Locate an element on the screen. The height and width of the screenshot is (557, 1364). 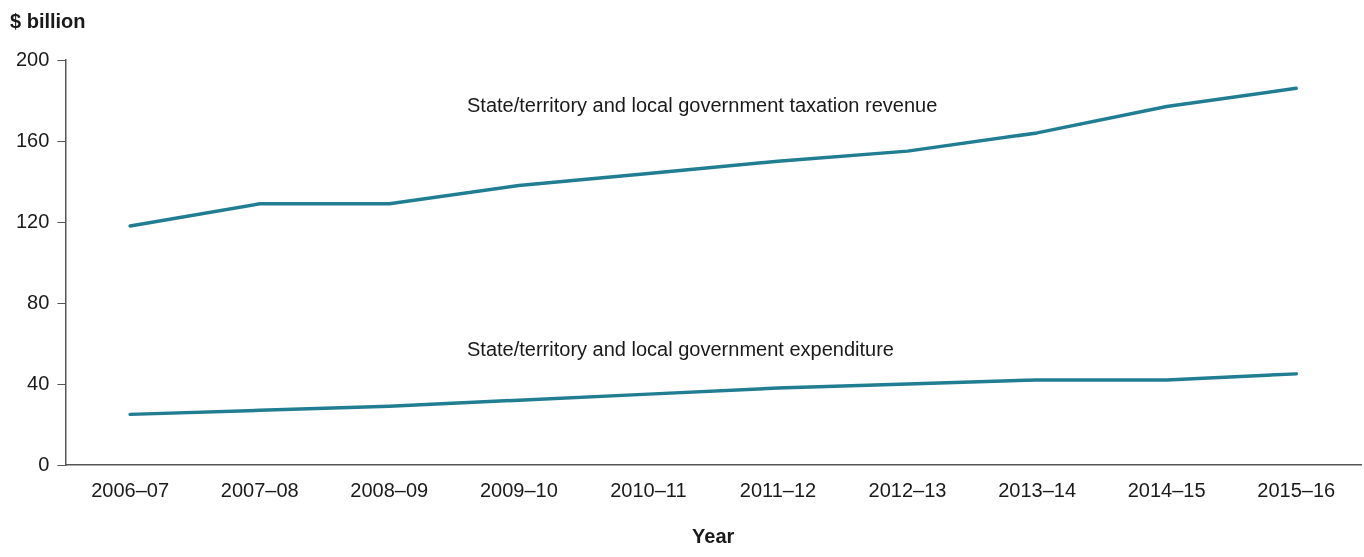
y-tick-label: 0 is located at coordinates (44, 463).